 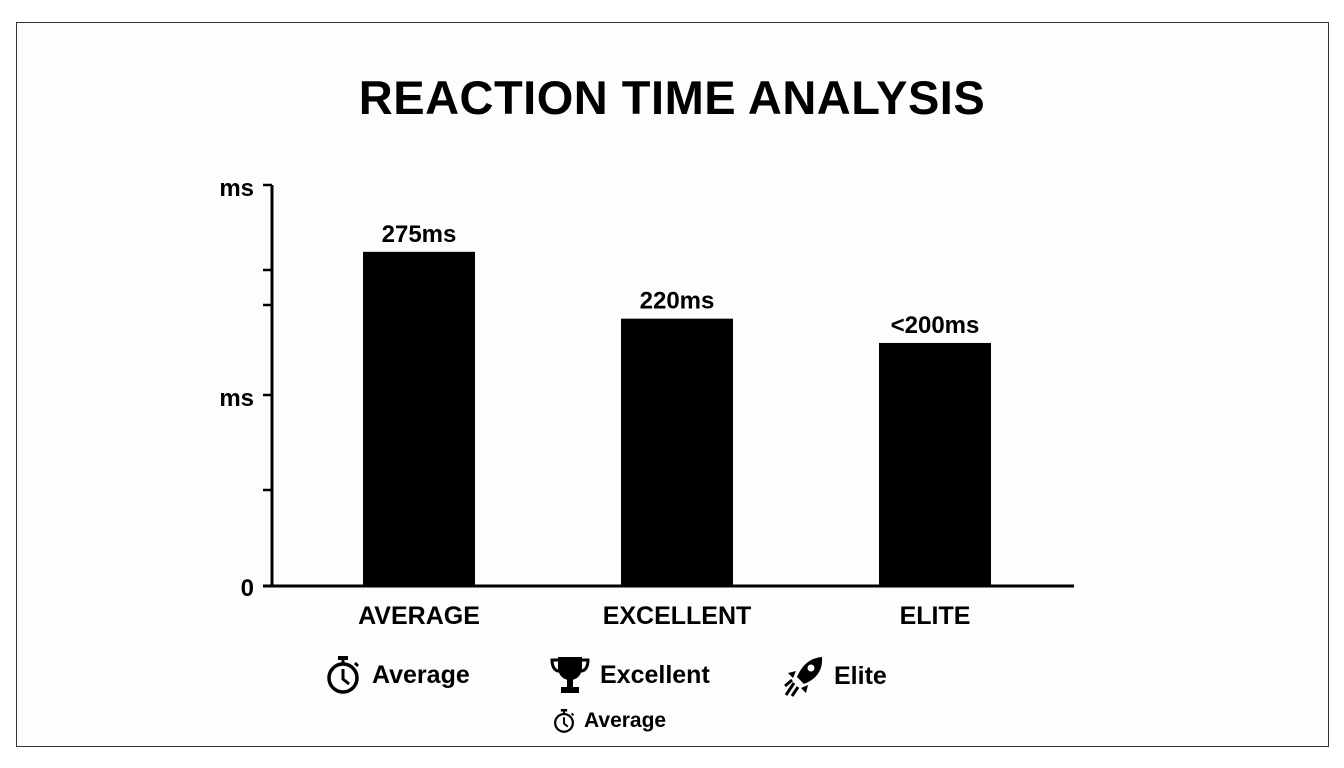 I want to click on legend-item-average: Average, so click(x=397, y=675).